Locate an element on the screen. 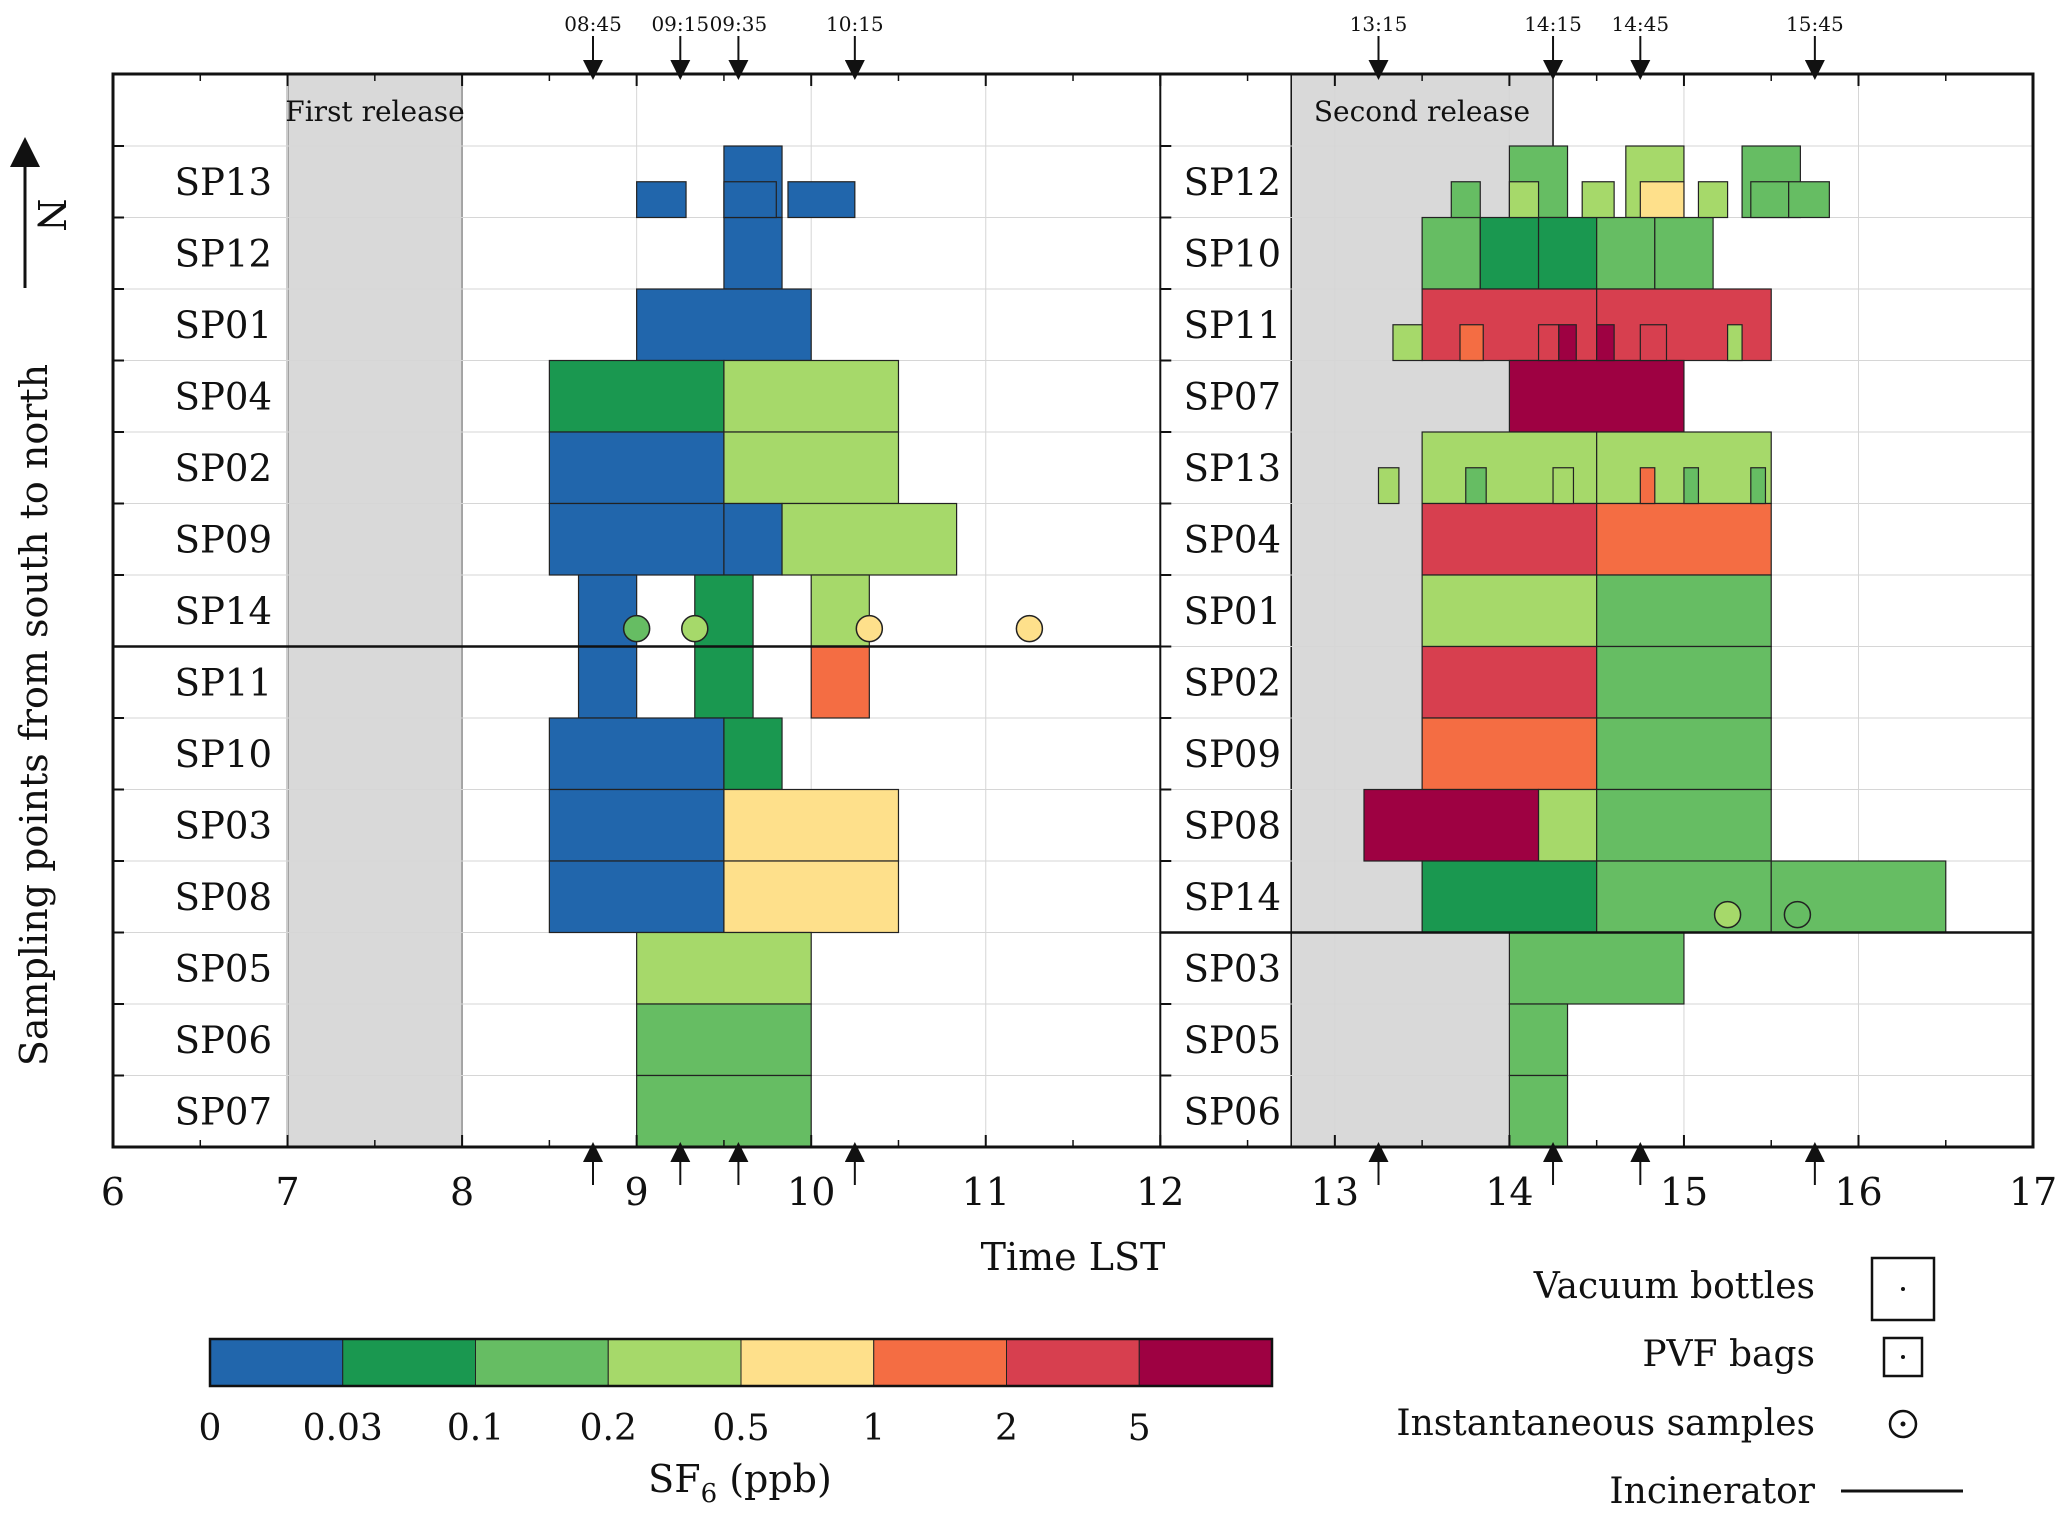 This screenshot has width=2067, height=1519. colorbar-frame is located at coordinates (741, 1362).